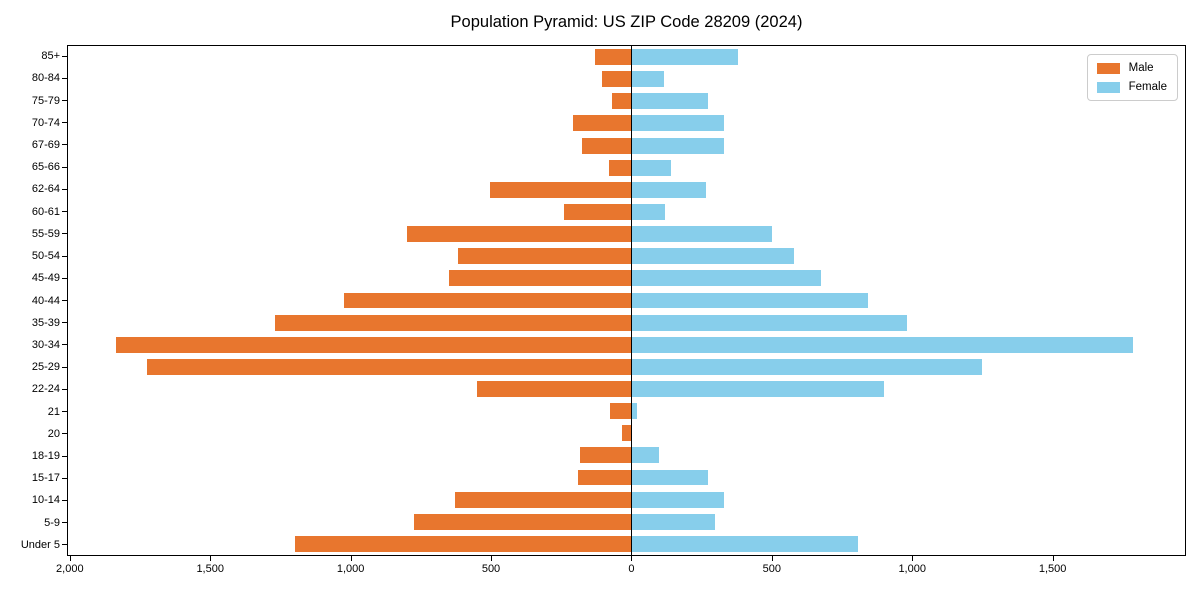 The image size is (1200, 600). Describe the element at coordinates (621, 571) in the screenshot. I see `x-axis-labels: 2,000 1,500 1,000 500 0 500 1,000 1,500` at that location.